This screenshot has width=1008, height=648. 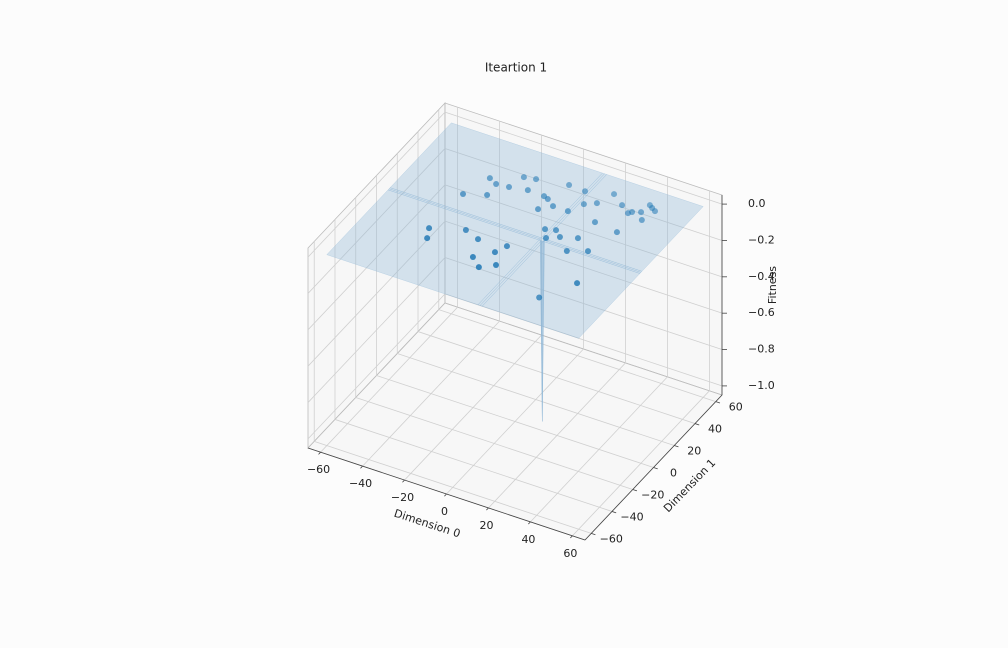 I want to click on z-tick-label: −1.0, so click(x=761, y=385).